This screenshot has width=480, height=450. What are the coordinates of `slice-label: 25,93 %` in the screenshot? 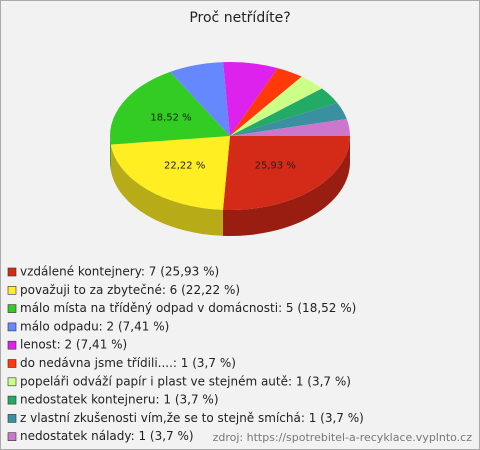 It's located at (275, 166).